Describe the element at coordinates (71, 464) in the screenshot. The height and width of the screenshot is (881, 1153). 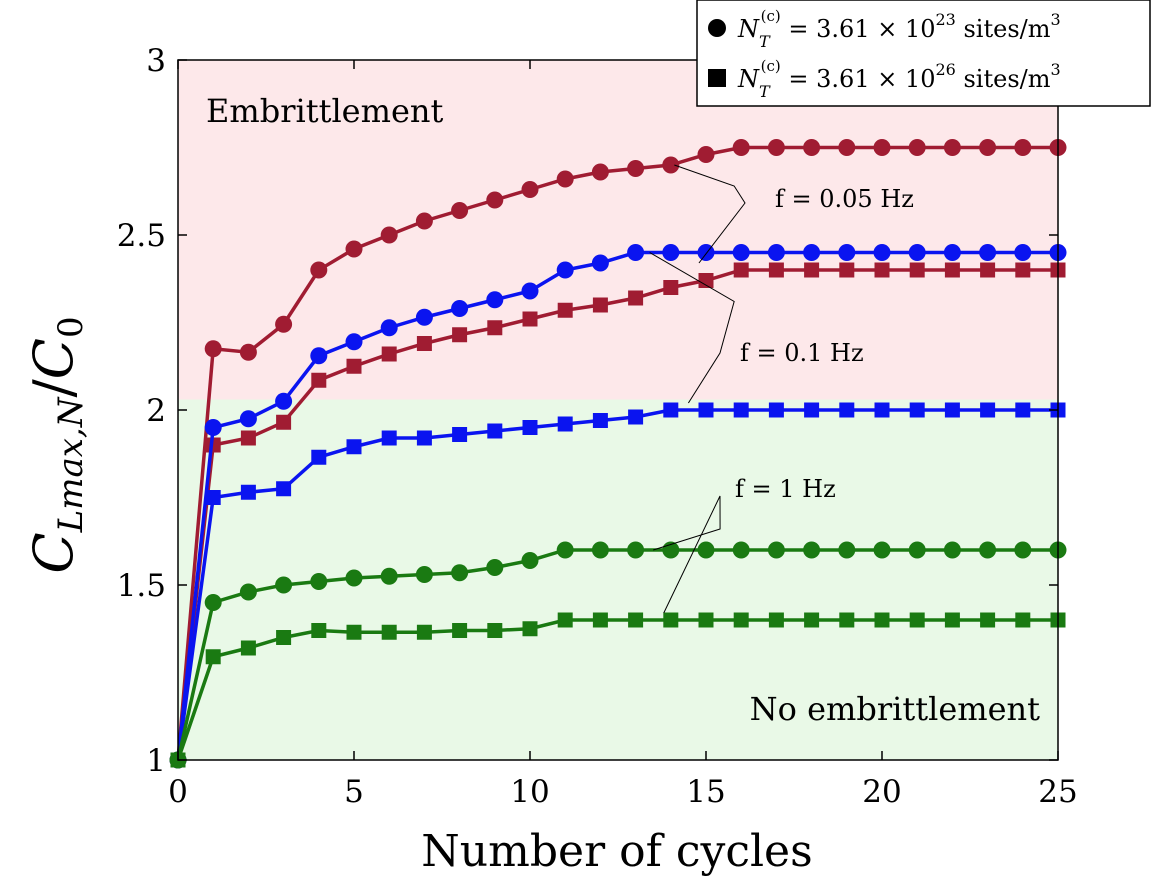
I see `y-axis-label-sub: Lmax,N` at that location.